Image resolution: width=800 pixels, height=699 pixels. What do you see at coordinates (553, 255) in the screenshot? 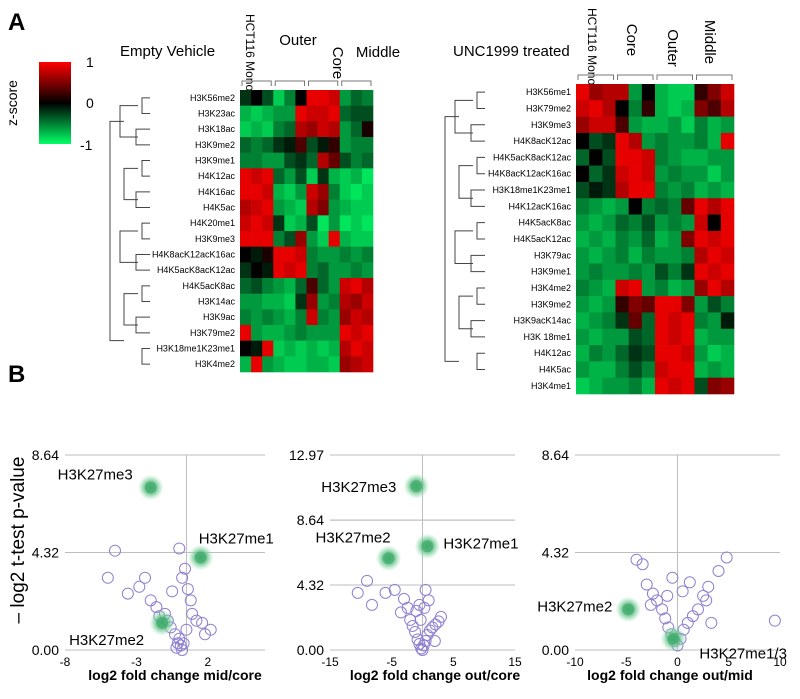
I see `heatmap-row-label: H3K79ac` at bounding box center [553, 255].